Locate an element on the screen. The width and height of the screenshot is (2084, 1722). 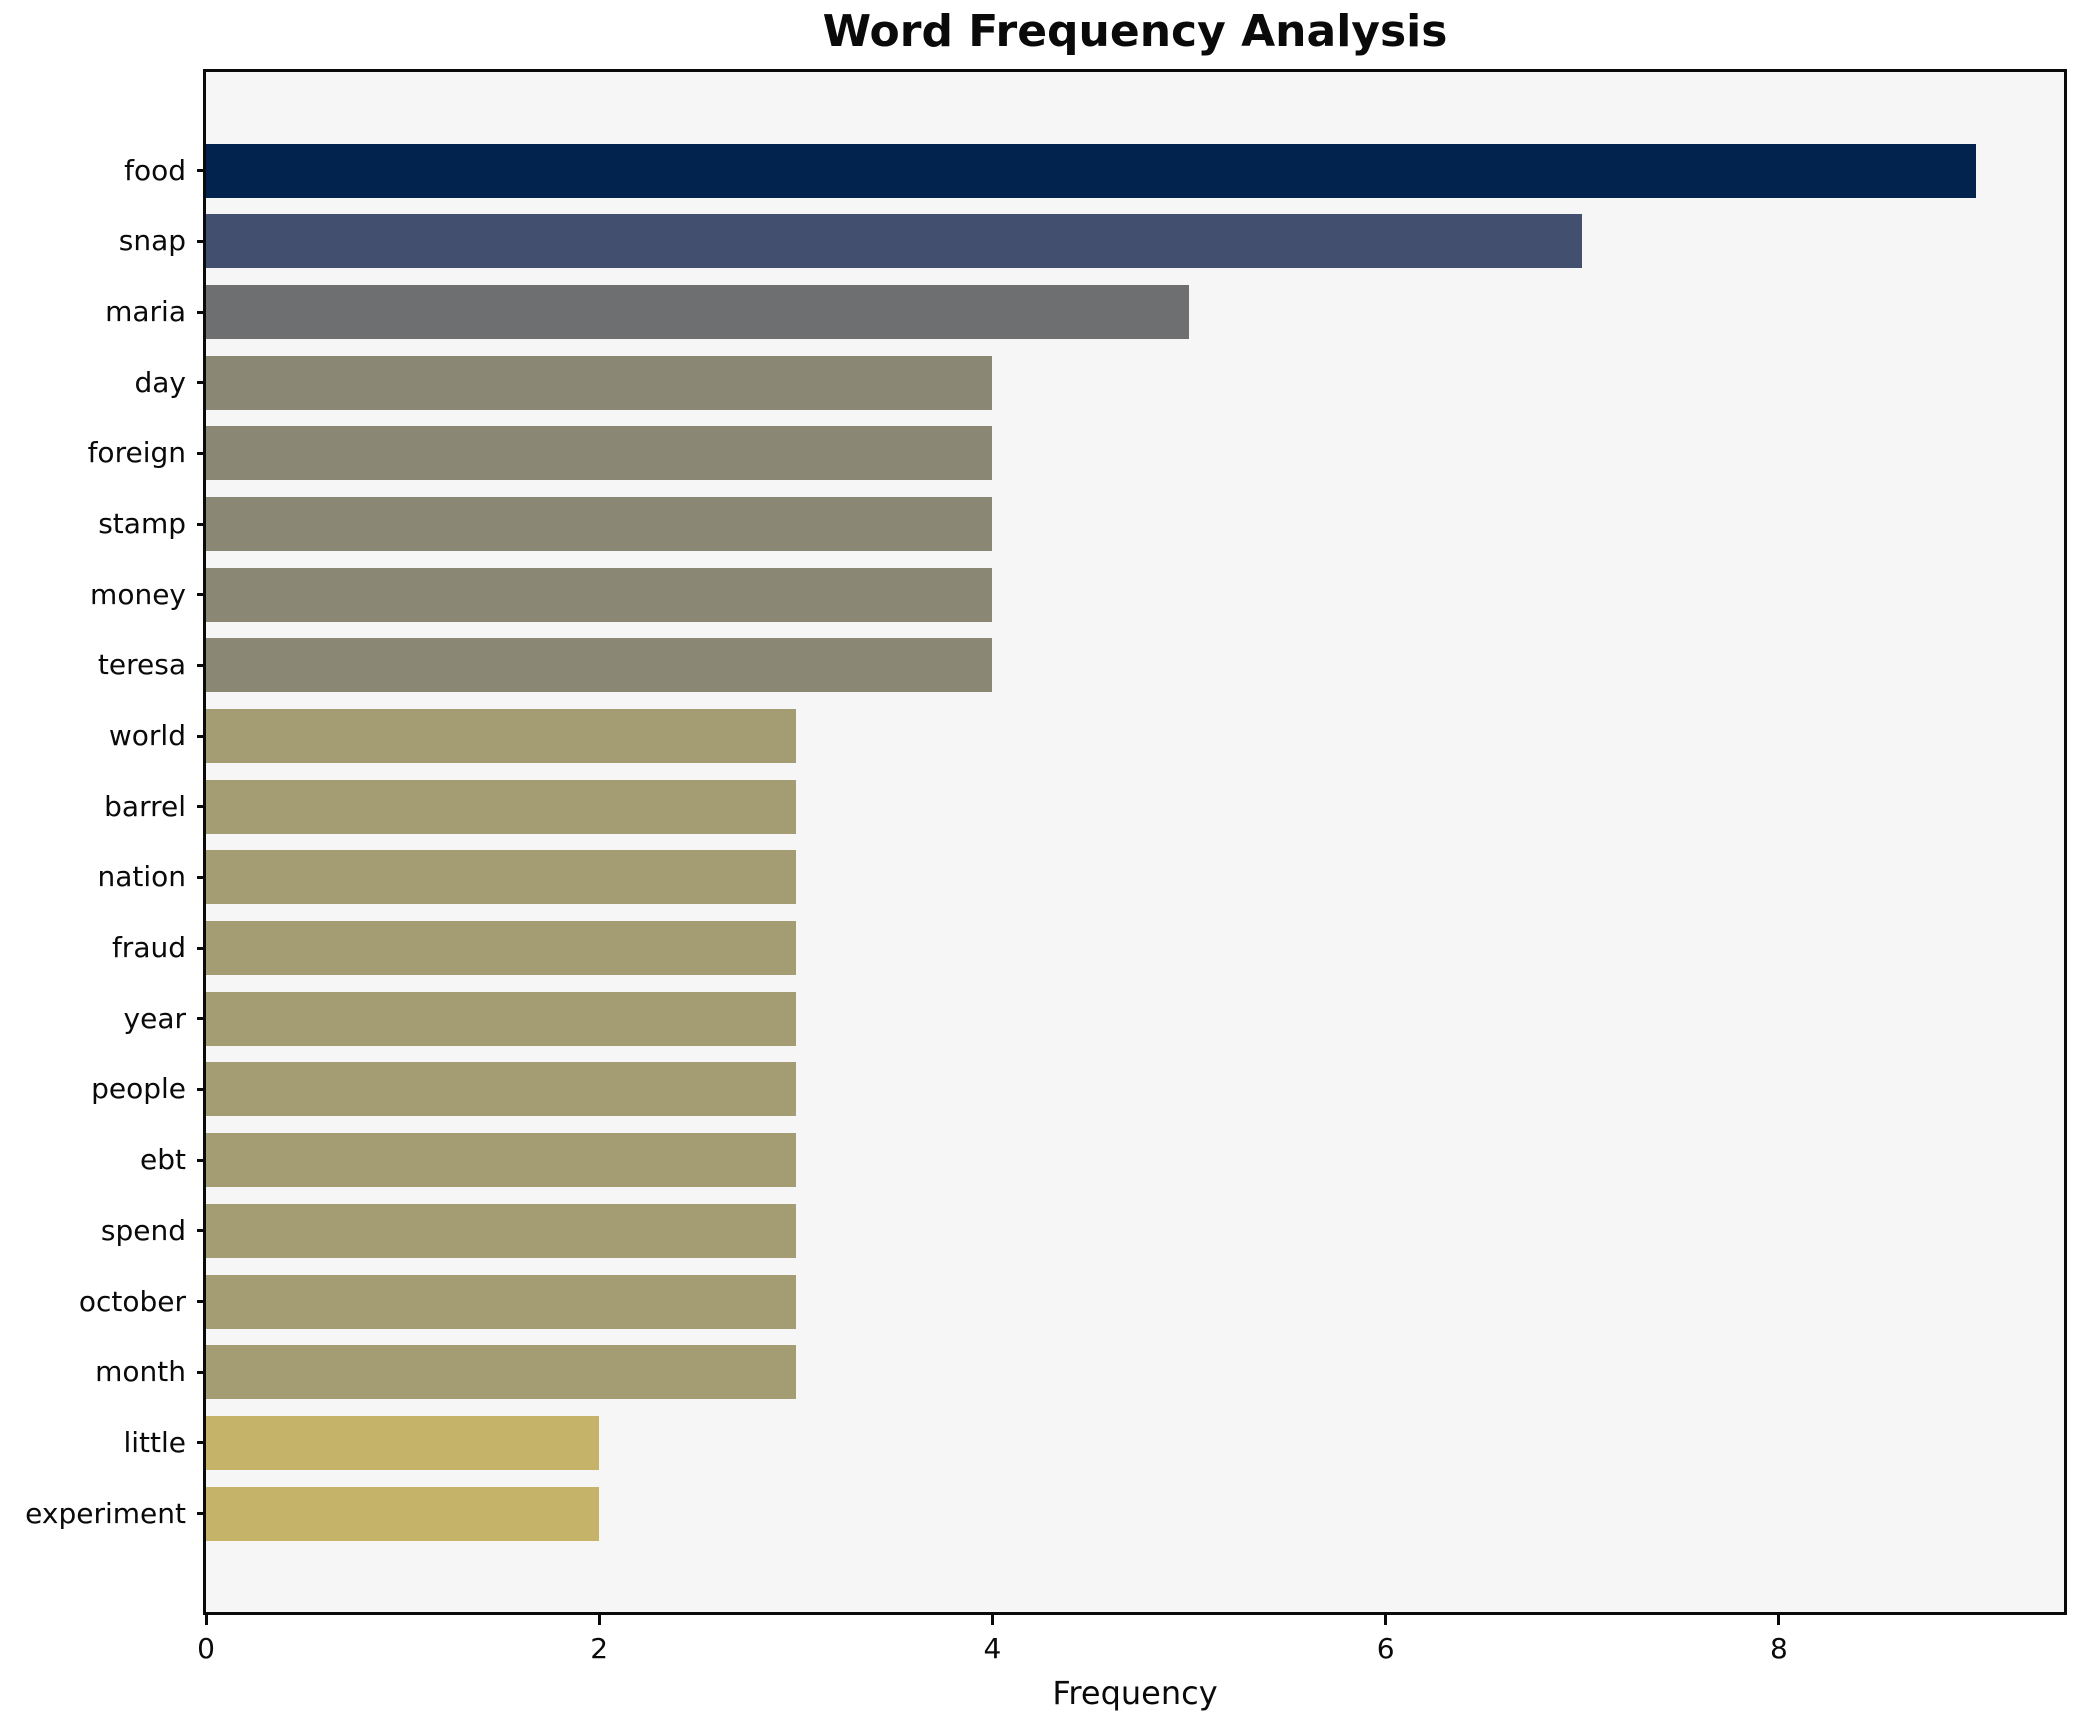
bar-barrel is located at coordinates (501, 806).